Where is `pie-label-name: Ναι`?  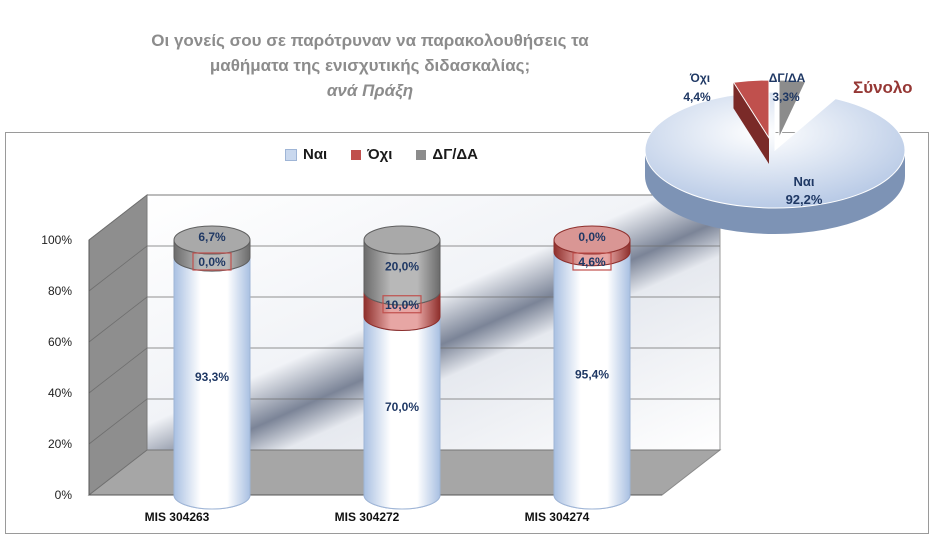 pie-label-name: Ναι is located at coordinates (804, 181).